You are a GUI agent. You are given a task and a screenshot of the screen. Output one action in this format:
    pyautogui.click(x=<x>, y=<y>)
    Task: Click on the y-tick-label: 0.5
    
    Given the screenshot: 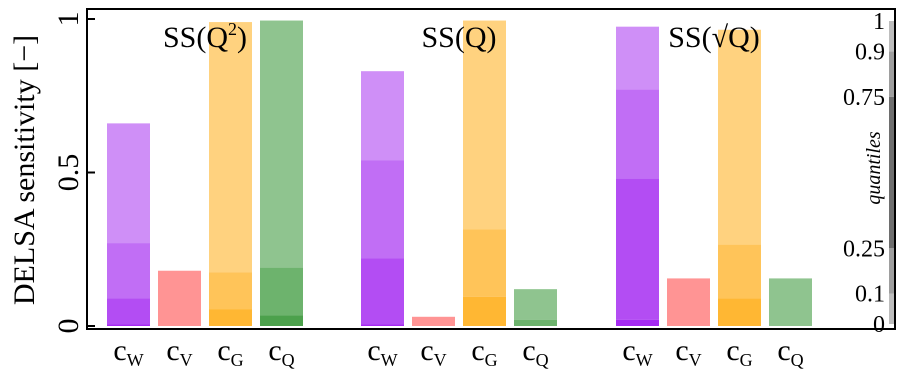 What is the action you would take?
    pyautogui.click(x=68, y=173)
    